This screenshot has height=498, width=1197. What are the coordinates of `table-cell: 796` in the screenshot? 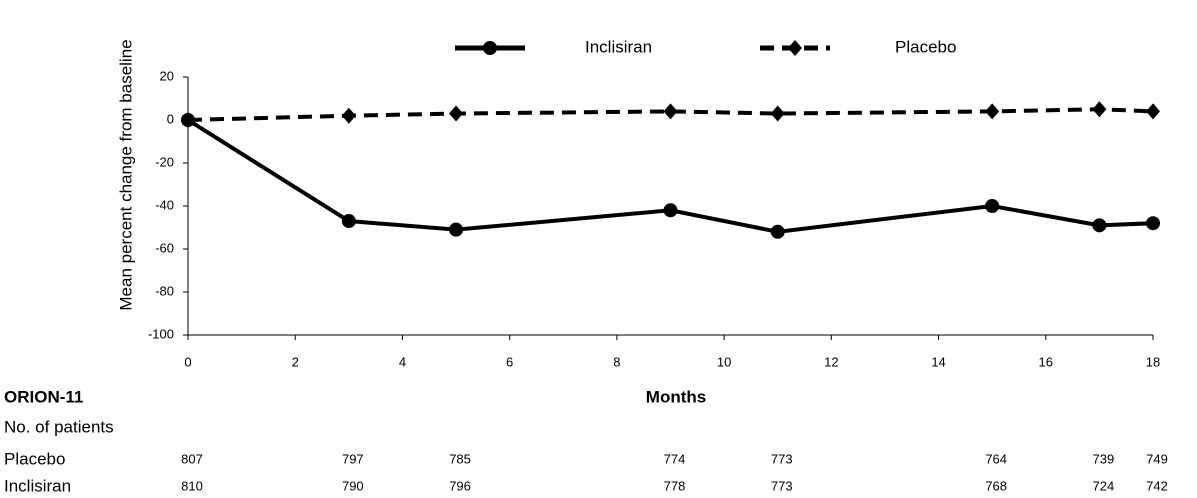 It's located at (460, 485).